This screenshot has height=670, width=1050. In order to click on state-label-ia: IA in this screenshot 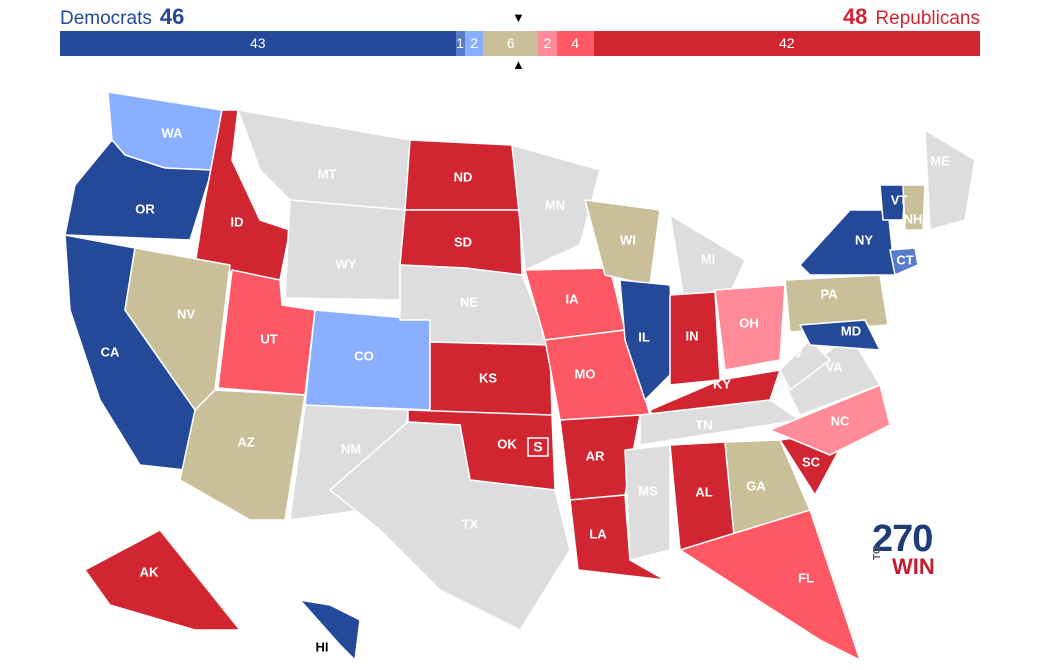, I will do `click(573, 298)`.